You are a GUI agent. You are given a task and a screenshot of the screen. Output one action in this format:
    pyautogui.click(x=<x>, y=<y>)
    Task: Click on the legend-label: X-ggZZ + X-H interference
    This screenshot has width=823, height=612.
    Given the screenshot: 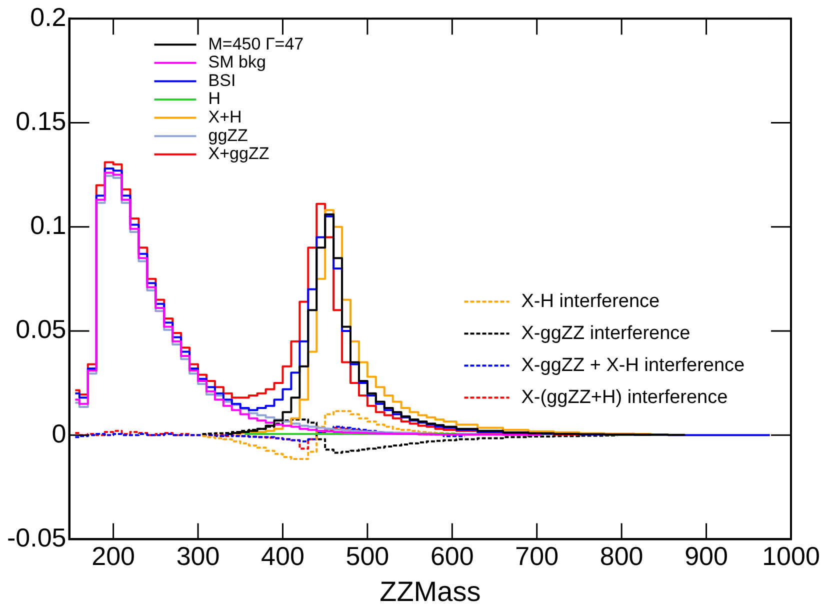 What is the action you would take?
    pyautogui.click(x=633, y=365)
    